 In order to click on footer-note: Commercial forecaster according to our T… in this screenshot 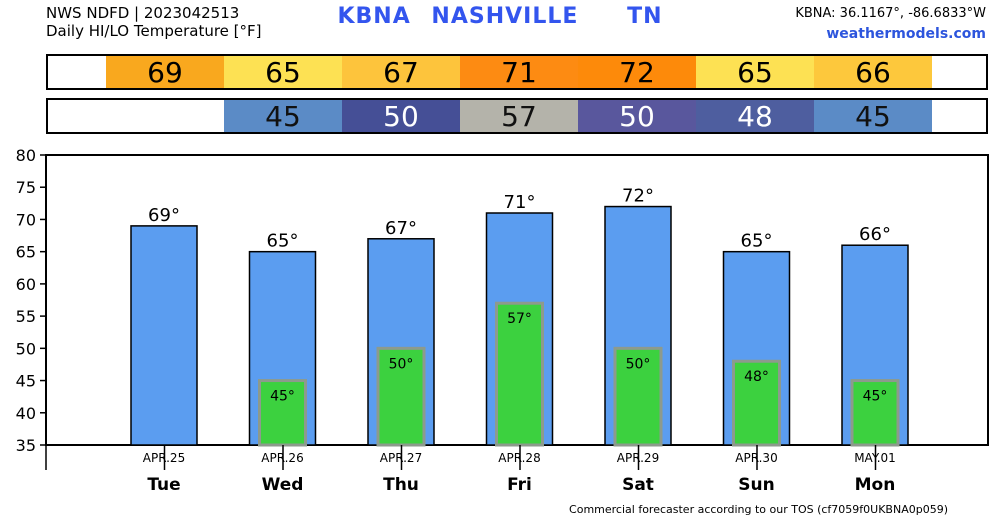, I will do `click(758, 509)`.